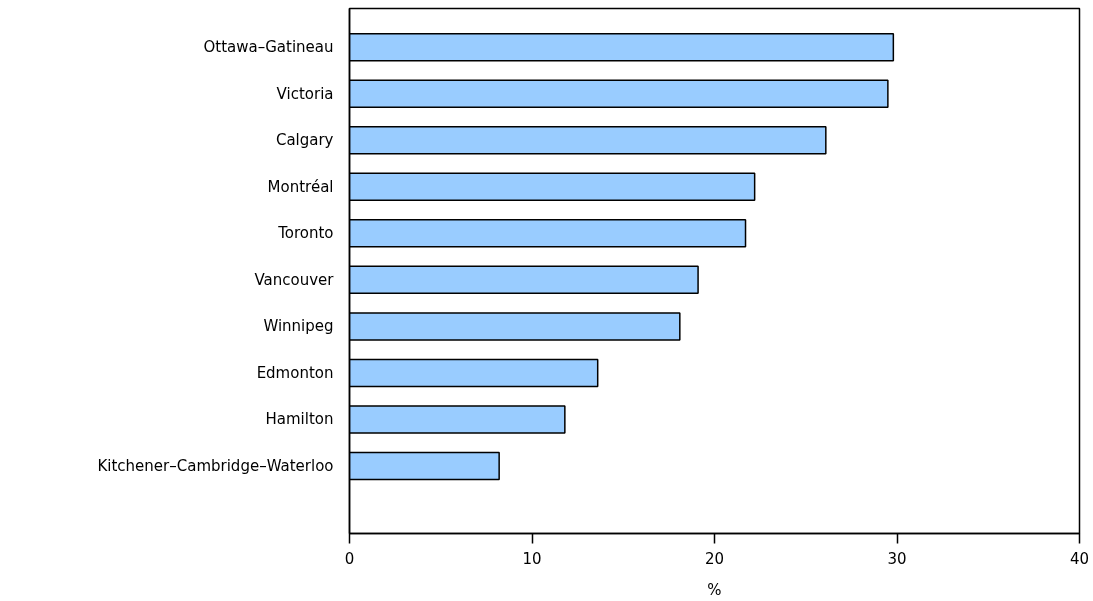 This screenshot has width=1093, height=601. Describe the element at coordinates (305, 233) in the screenshot. I see `y-tick-label: Toronto` at that location.